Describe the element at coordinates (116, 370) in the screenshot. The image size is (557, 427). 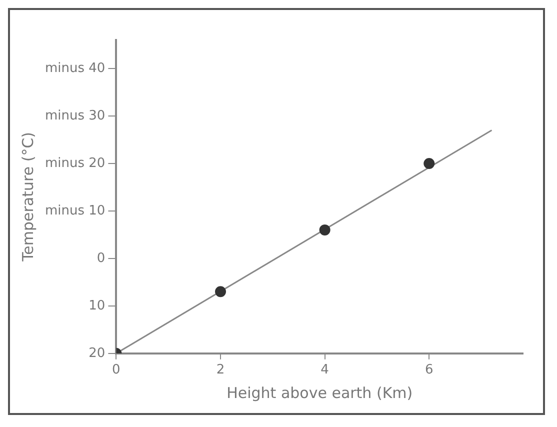
I see `x-tick-label: 0` at that location.